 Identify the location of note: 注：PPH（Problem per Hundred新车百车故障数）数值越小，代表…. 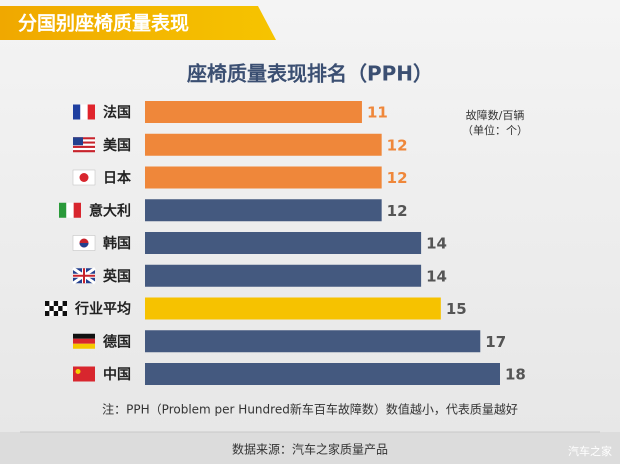
(310, 409).